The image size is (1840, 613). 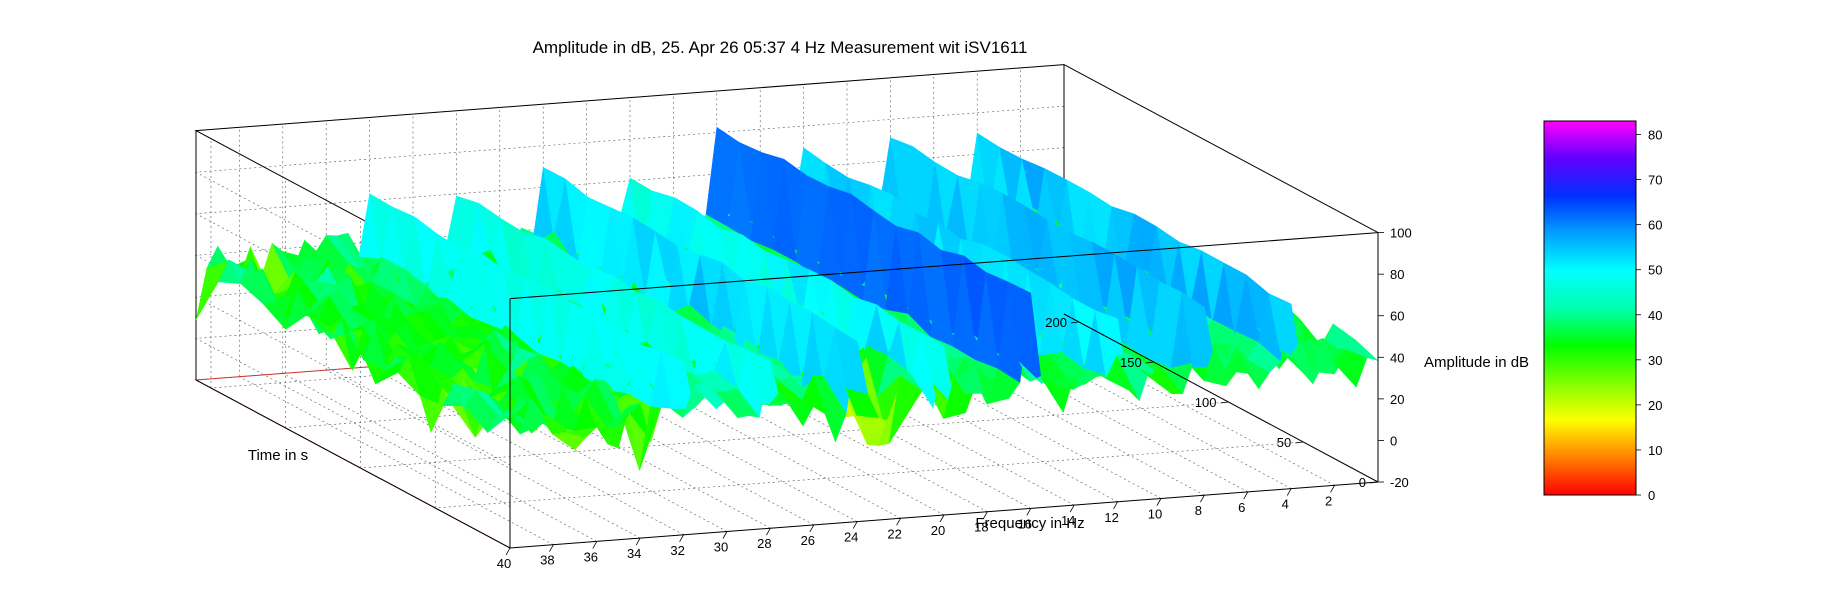 What do you see at coordinates (1590, 308) in the screenshot?
I see `colorbar-gradient` at bounding box center [1590, 308].